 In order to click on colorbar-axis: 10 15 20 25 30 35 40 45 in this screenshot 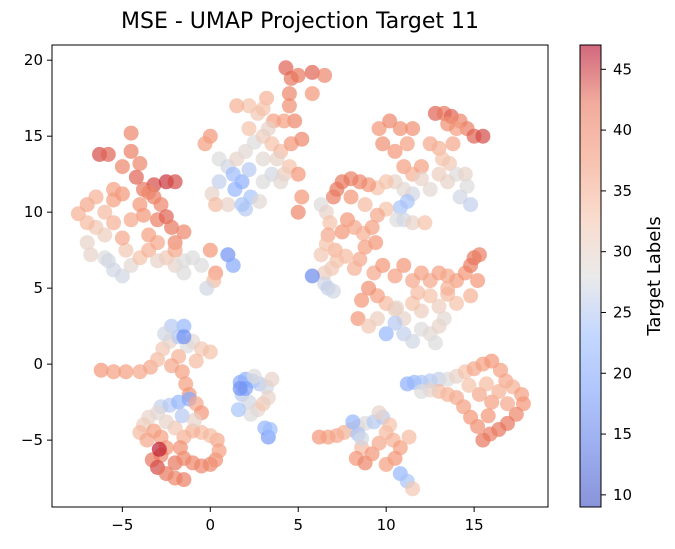, I will do `click(616, 282)`.